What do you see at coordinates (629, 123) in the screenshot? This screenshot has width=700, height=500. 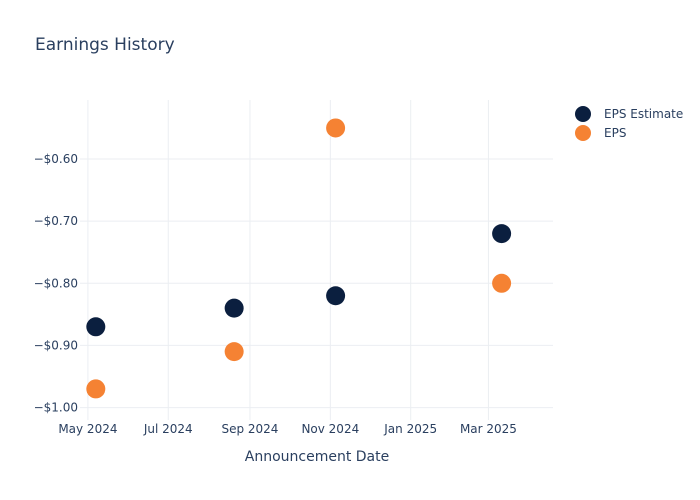 I see `legend: EPS Estimate EPS` at bounding box center [629, 123].